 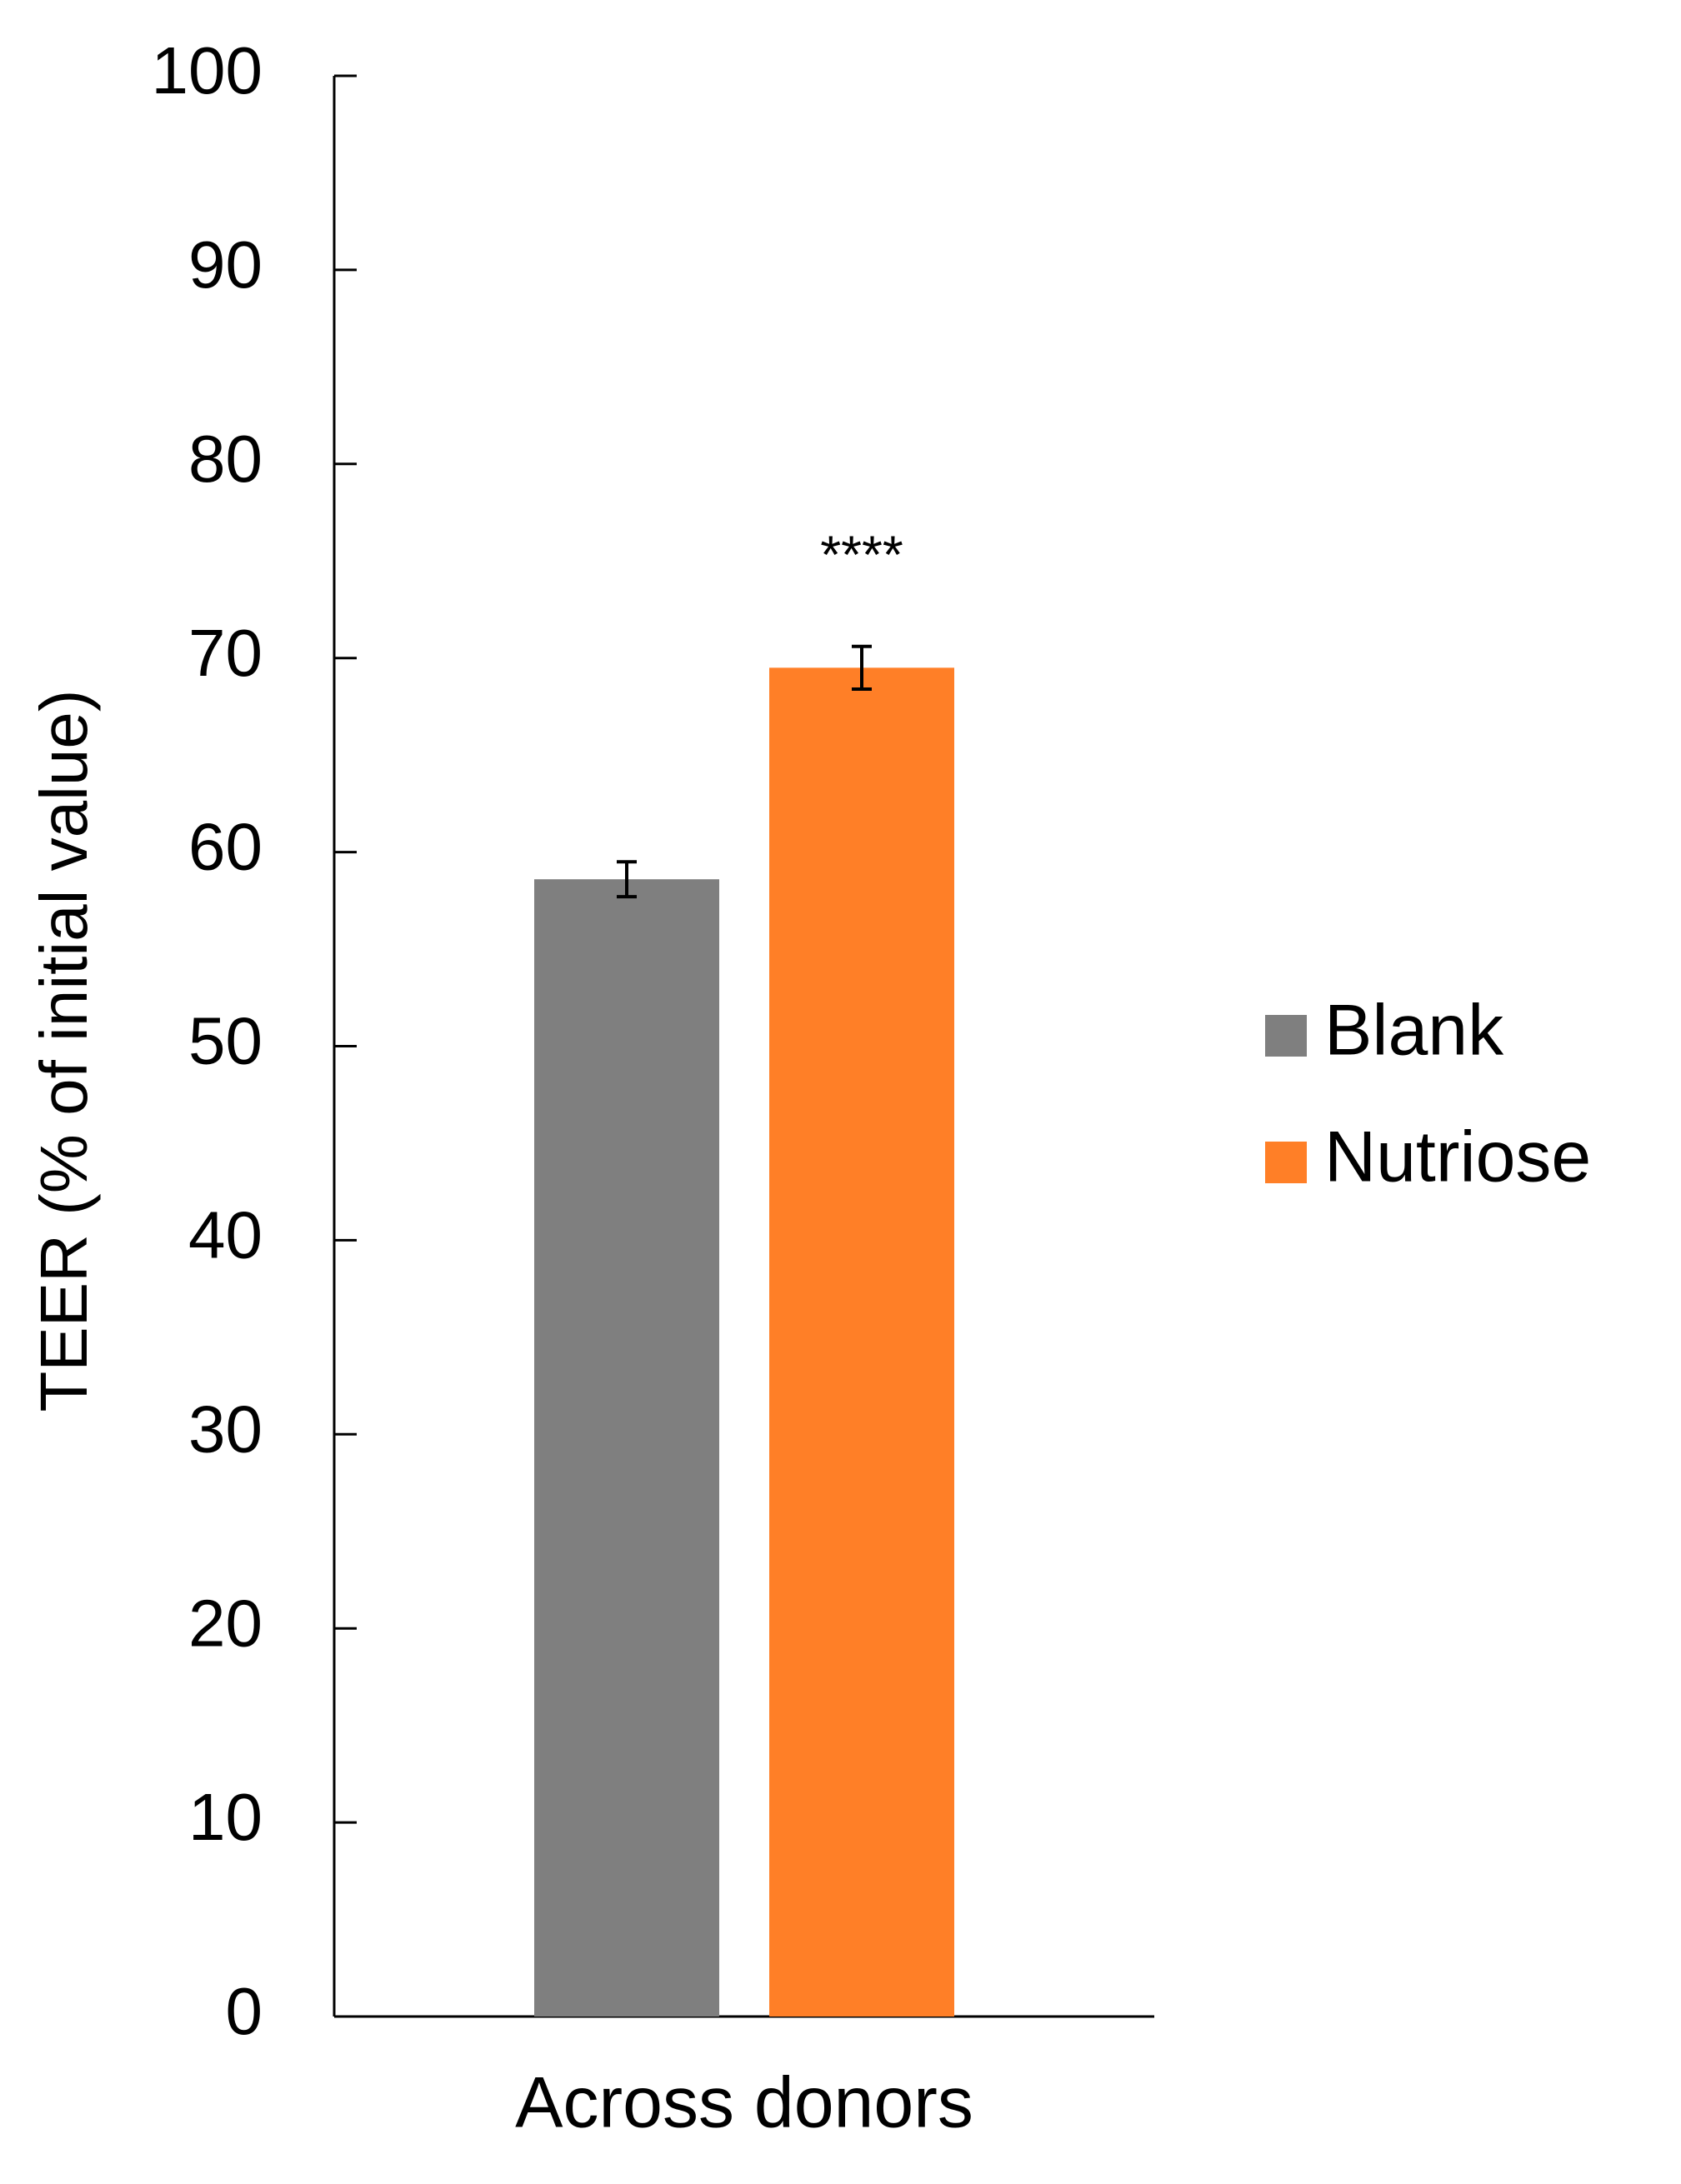 What do you see at coordinates (208, 70) in the screenshot?
I see `y-tick-label: 100` at bounding box center [208, 70].